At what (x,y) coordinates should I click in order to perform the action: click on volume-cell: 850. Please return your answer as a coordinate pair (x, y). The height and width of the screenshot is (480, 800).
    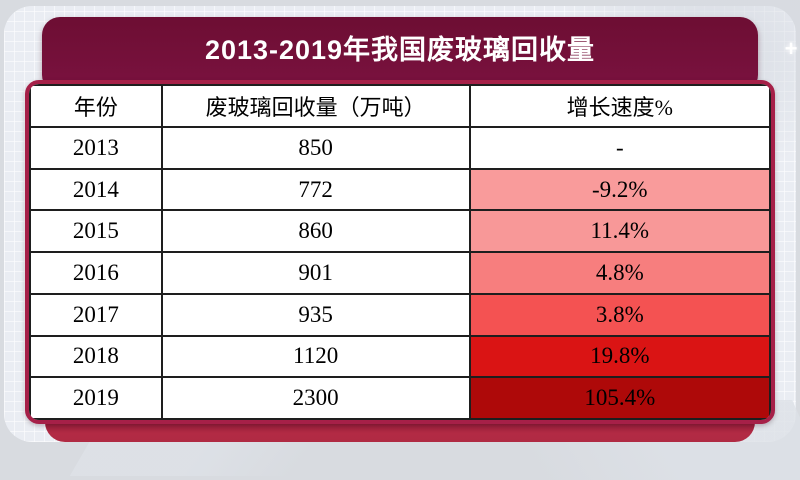
    Looking at the image, I should click on (315, 148).